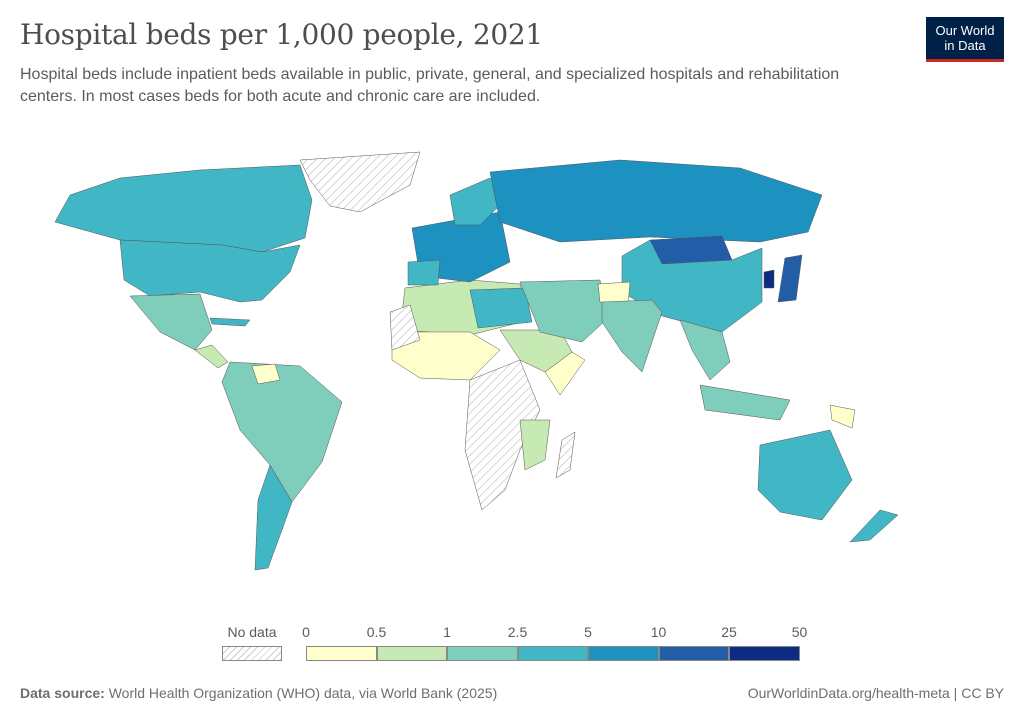 The height and width of the screenshot is (723, 1024). What do you see at coordinates (62, 693) in the screenshot?
I see `source-label: Data source:` at bounding box center [62, 693].